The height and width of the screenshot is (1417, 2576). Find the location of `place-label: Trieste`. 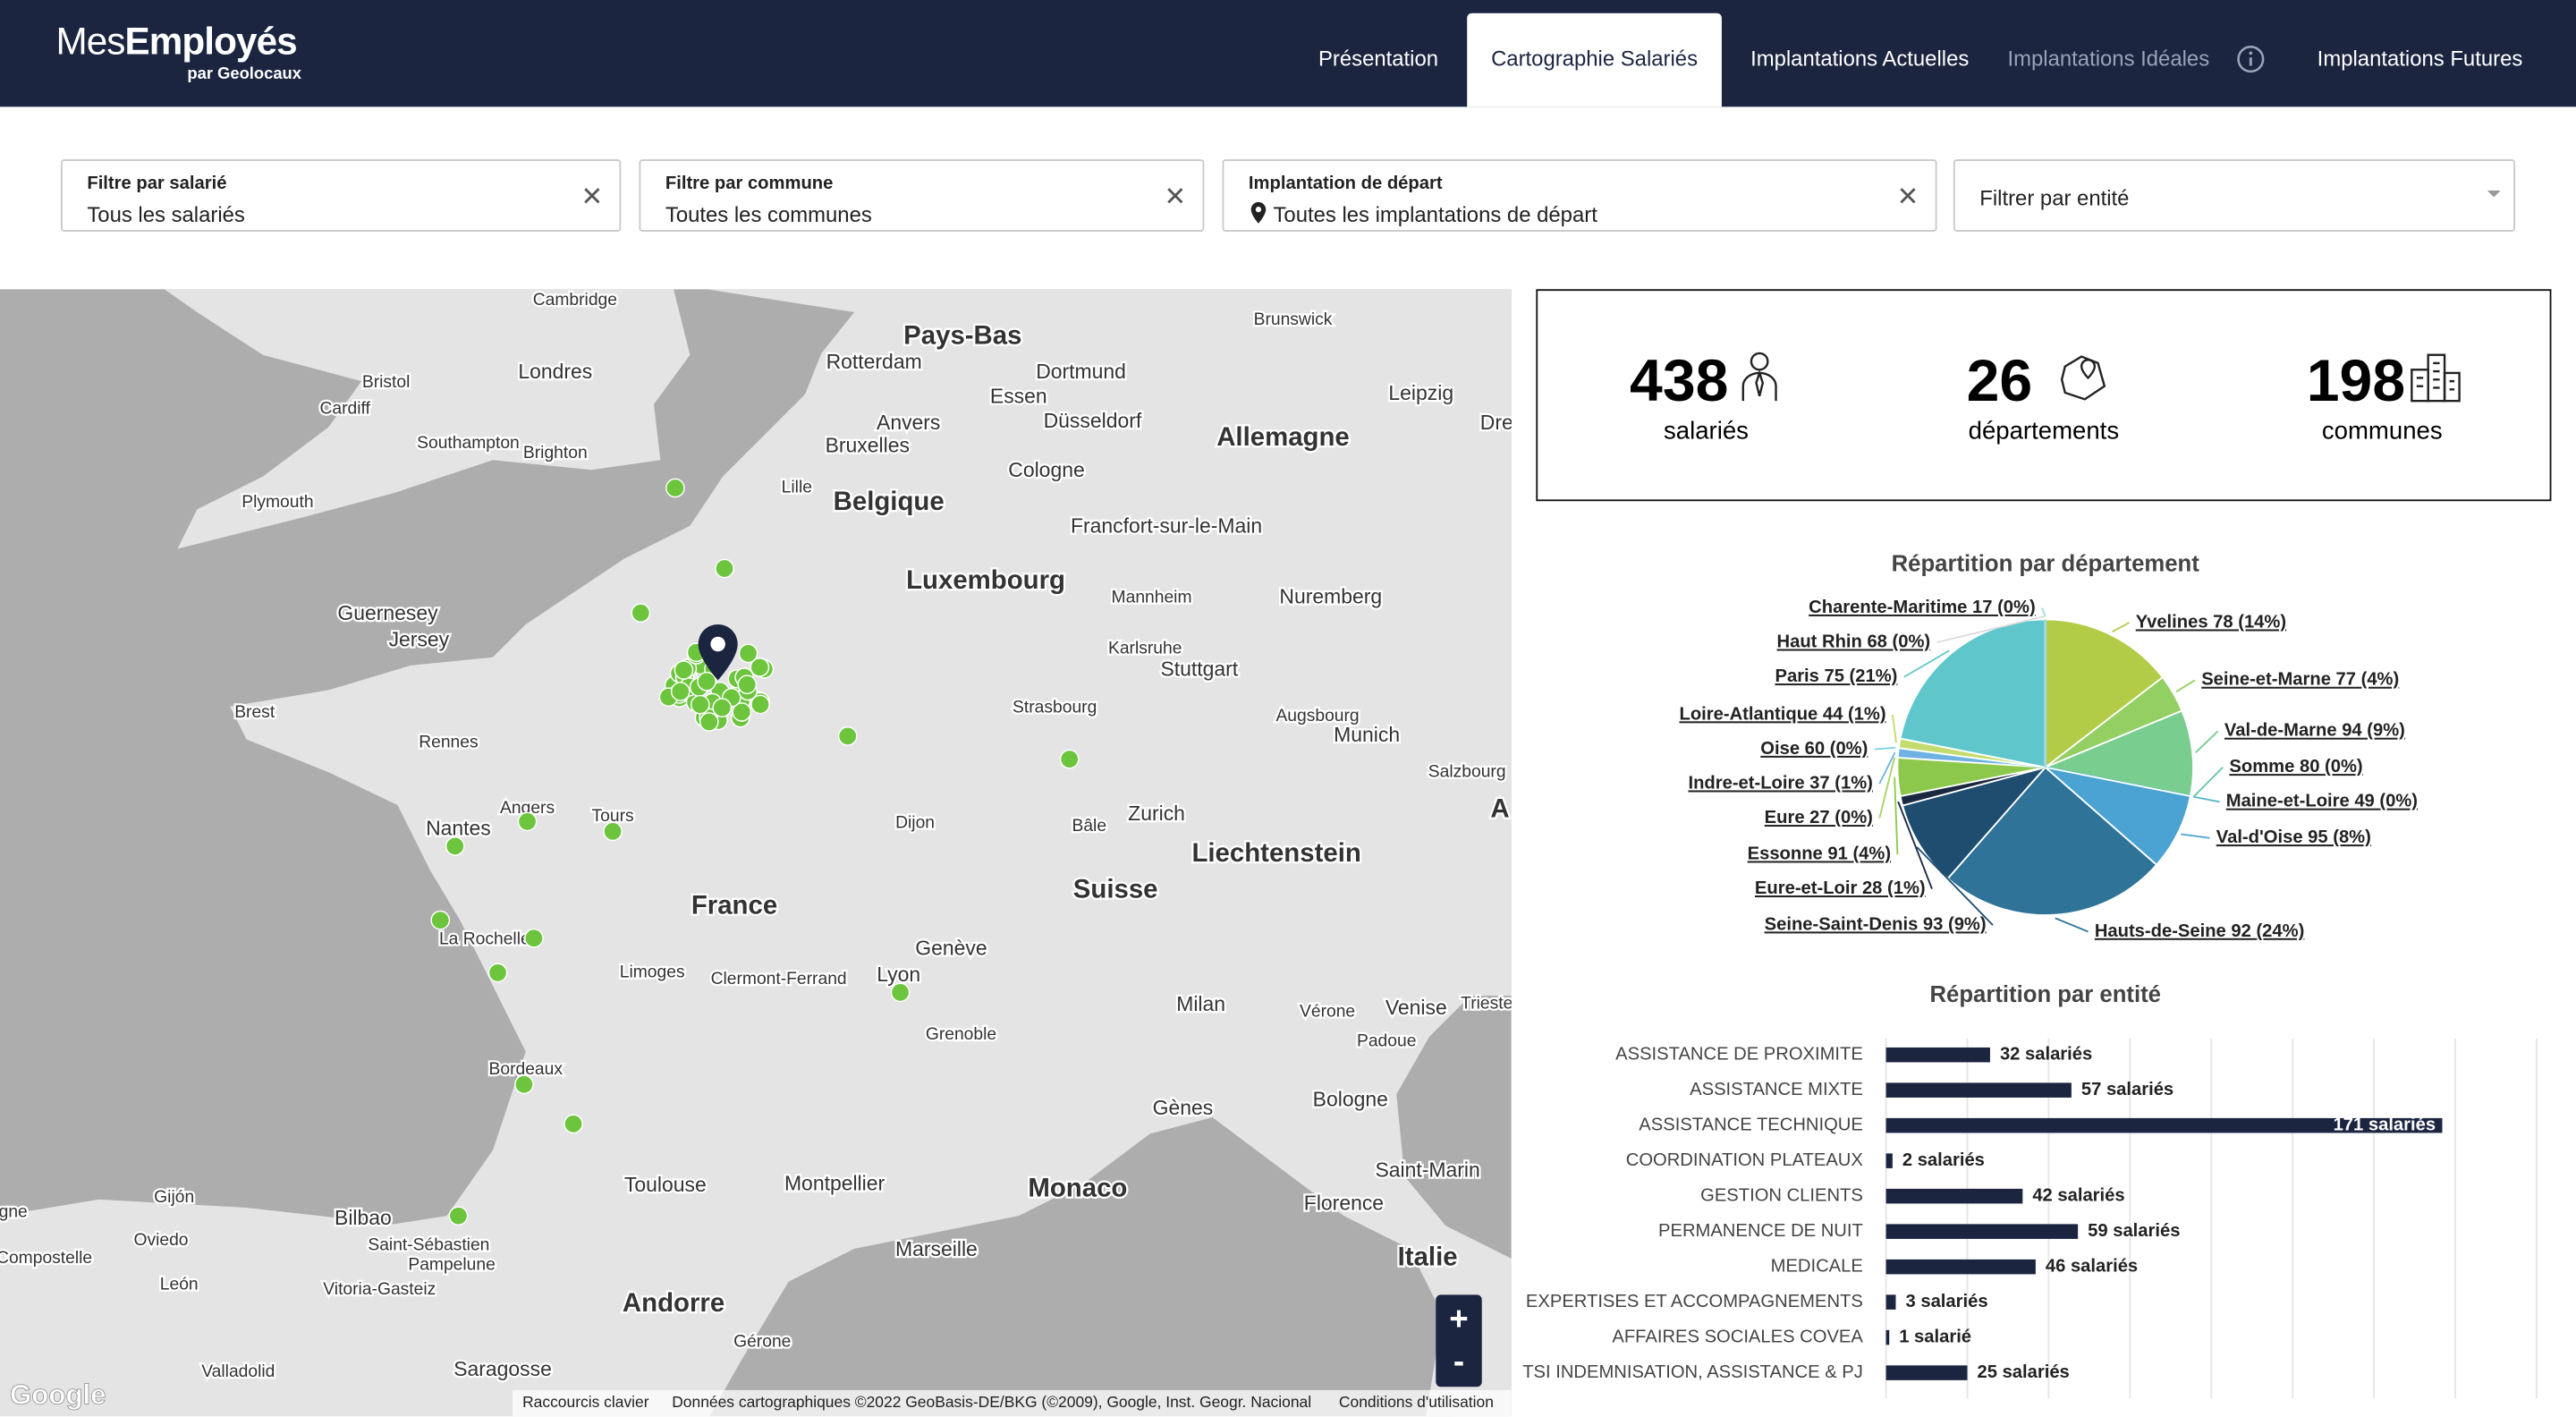

place-label: Trieste is located at coordinates (1486, 1003).